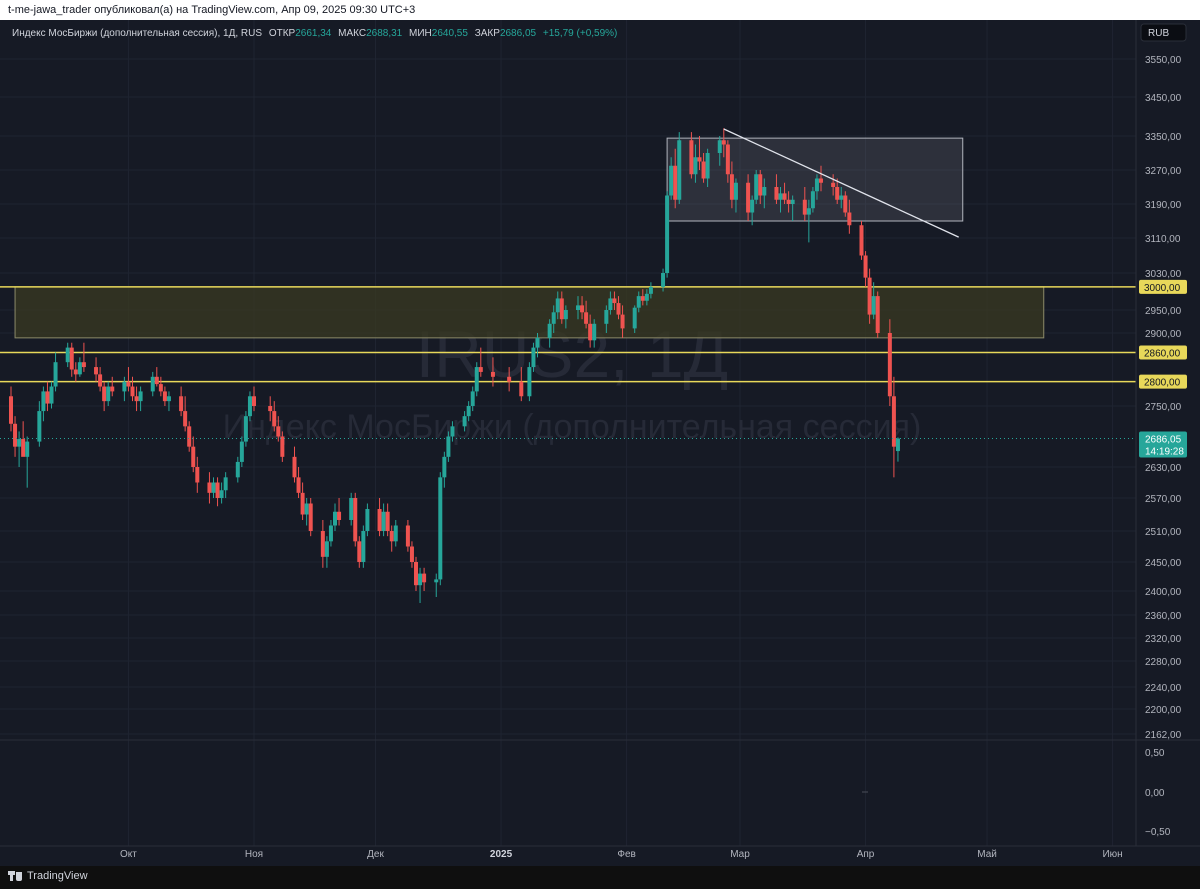 This screenshot has width=1200, height=889. I want to click on horizontal-levels, so click(568, 334).